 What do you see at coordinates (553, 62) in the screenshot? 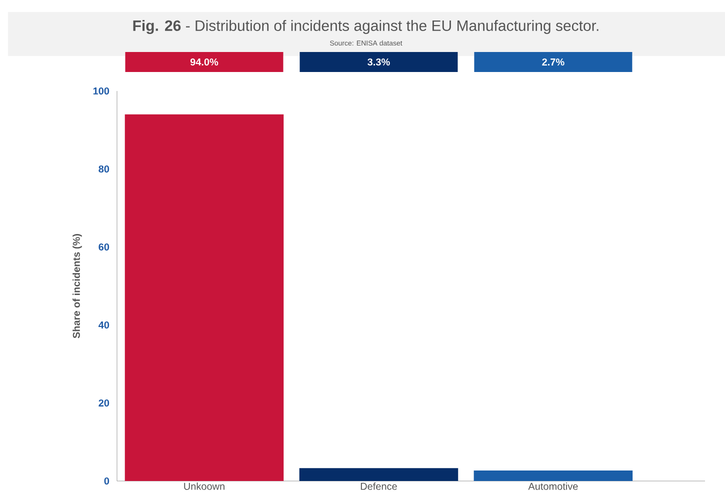
I see `data-label: 2.7%` at bounding box center [553, 62].